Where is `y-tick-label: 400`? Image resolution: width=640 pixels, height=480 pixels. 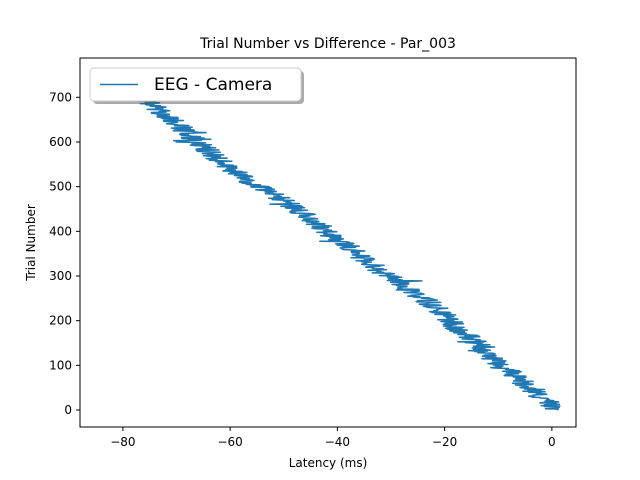 y-tick-label: 400 is located at coordinates (60, 231).